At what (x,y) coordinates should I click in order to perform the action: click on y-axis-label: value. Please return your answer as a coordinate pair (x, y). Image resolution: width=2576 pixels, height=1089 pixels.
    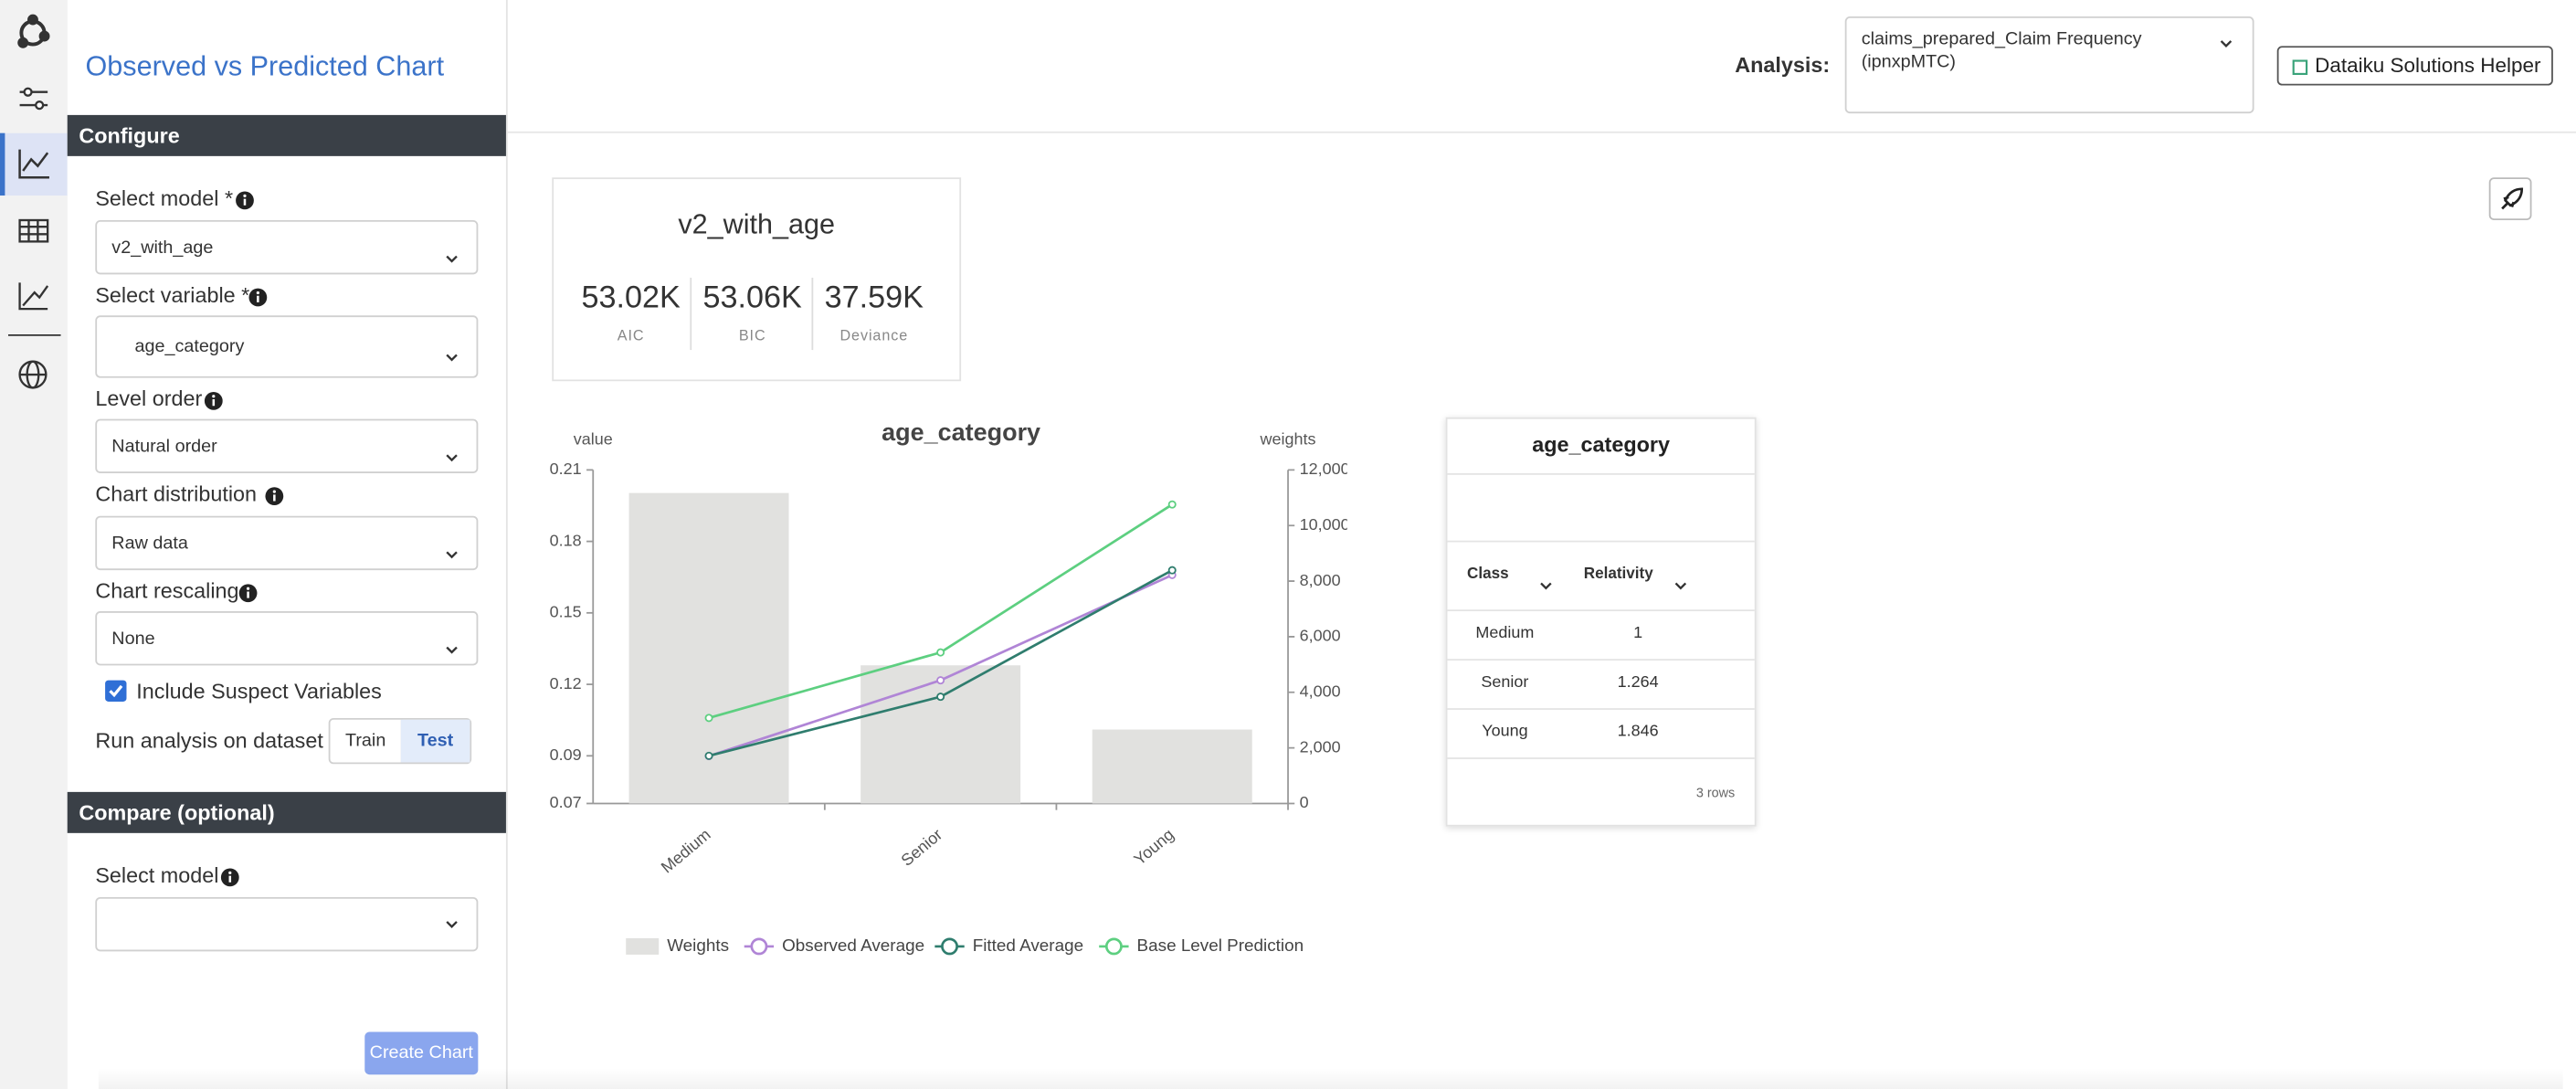
    Looking at the image, I should click on (593, 440).